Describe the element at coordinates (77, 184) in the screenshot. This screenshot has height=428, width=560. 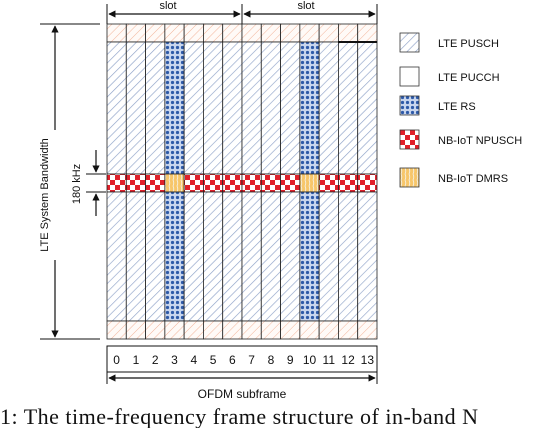
I see `nb-bandwidth-label: 180 kHz` at that location.